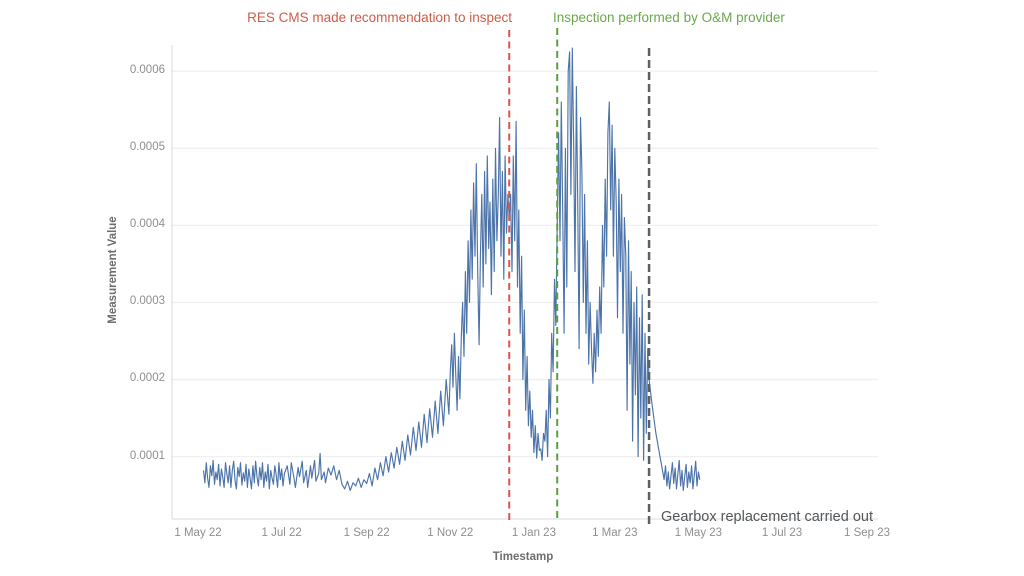 The width and height of the screenshot is (1024, 576). What do you see at coordinates (147, 224) in the screenshot?
I see `y-tick-label: 0.0004` at bounding box center [147, 224].